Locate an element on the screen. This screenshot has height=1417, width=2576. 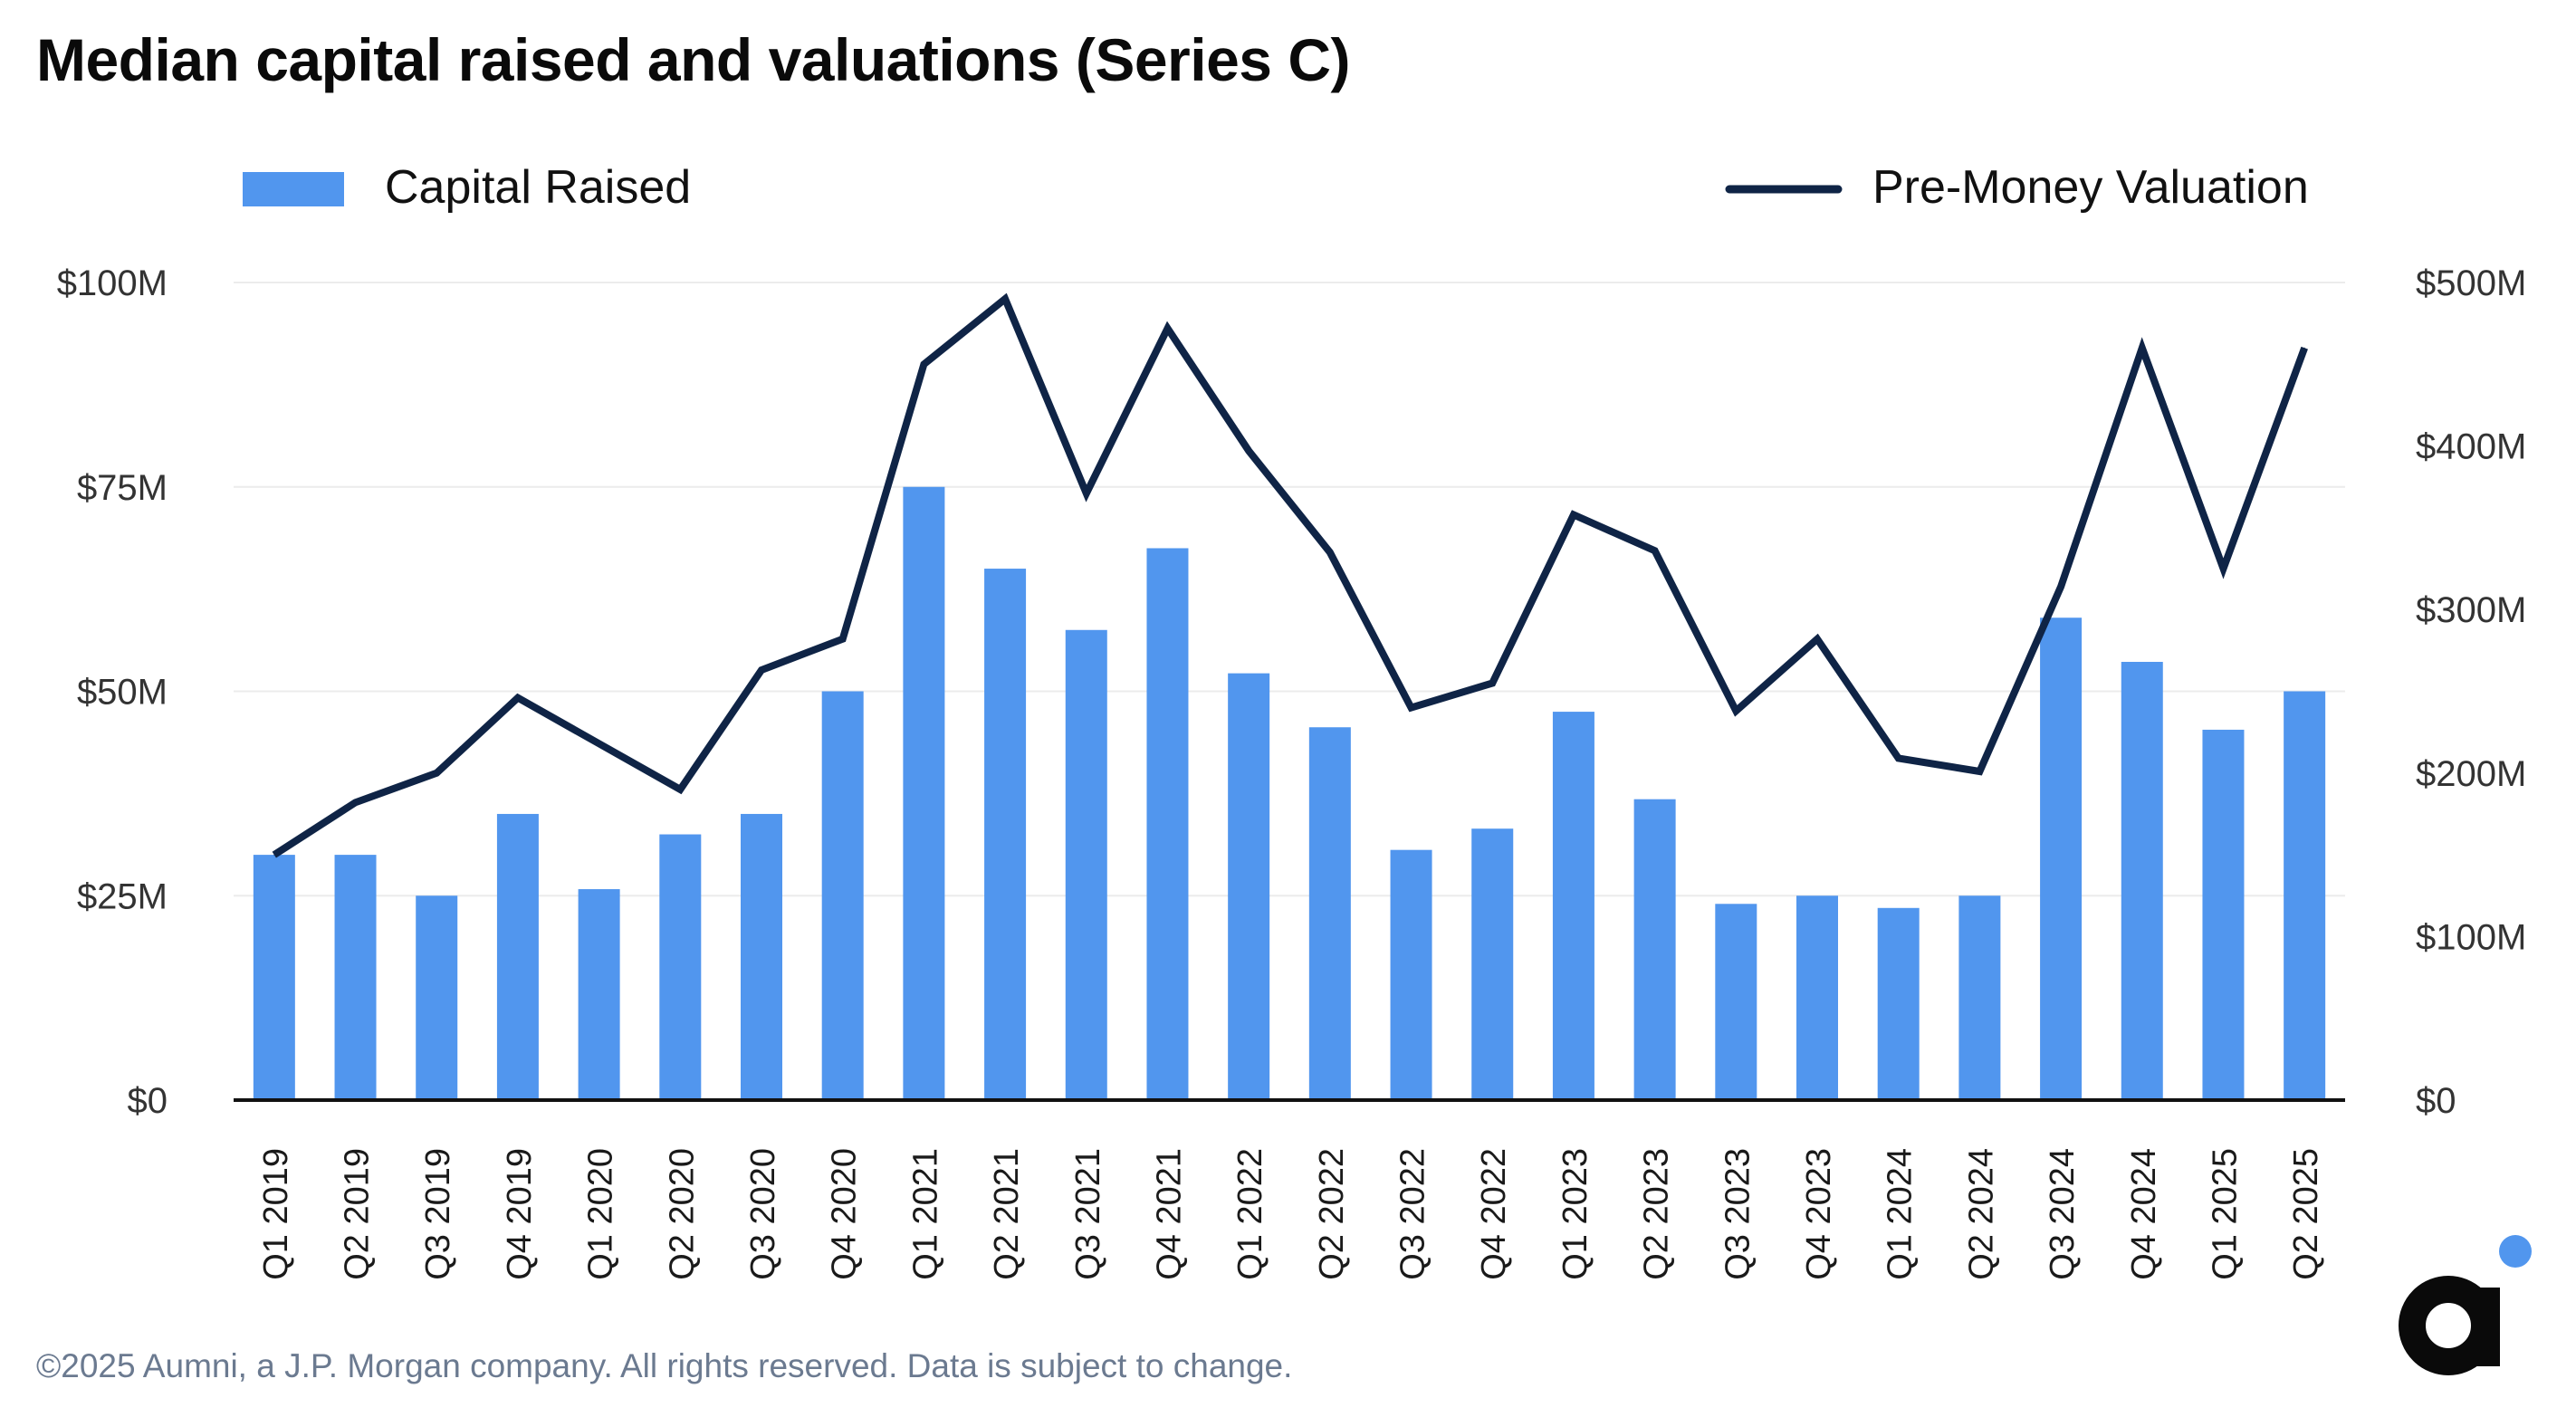
left-tick-label: $25M is located at coordinates (122, 896).